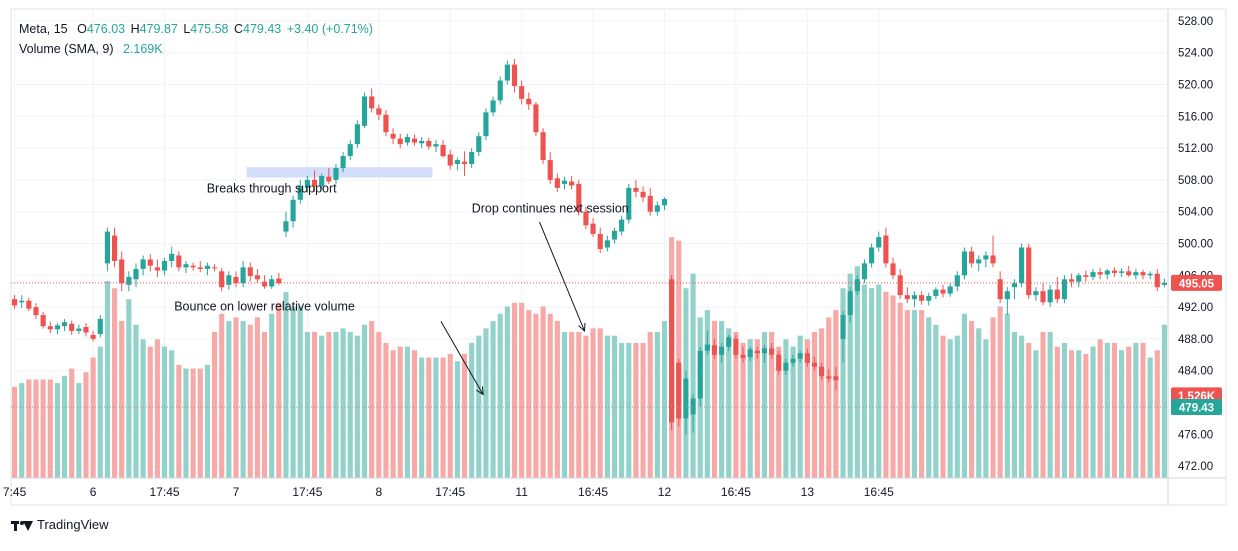  Describe the element at coordinates (209, 29) in the screenshot. I see `low-value: 475.58` at that location.